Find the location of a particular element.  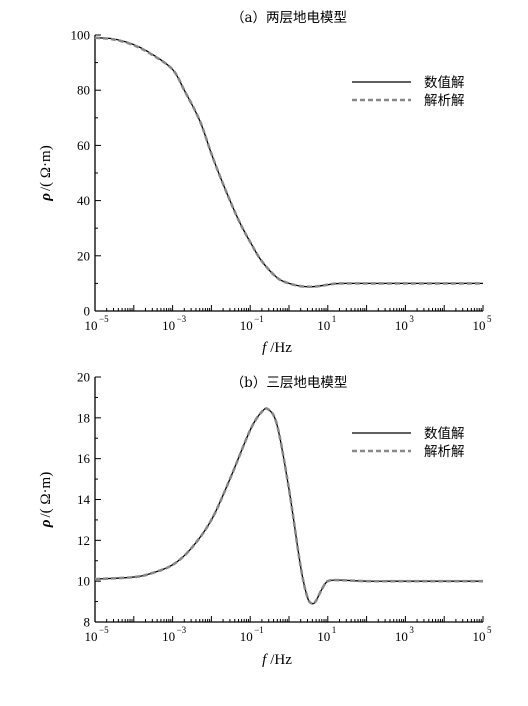

y-tick-label: 16 is located at coordinates (84, 458).